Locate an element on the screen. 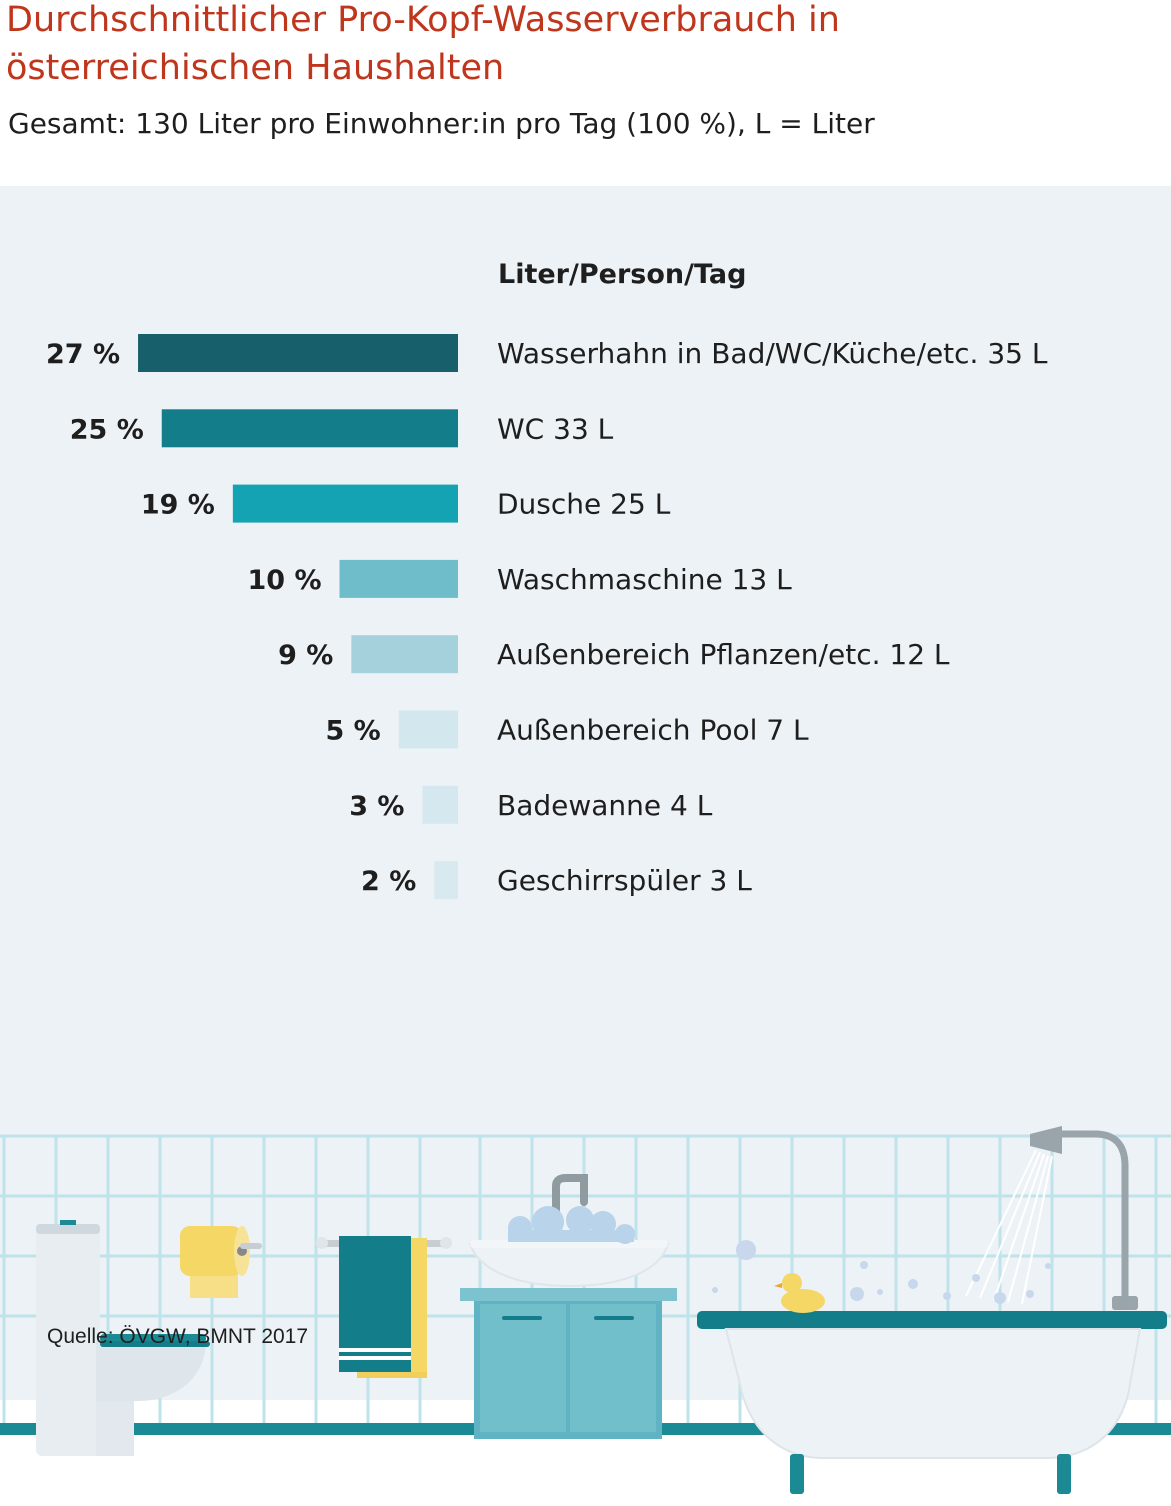  category-label: WC 33 L is located at coordinates (555, 428).